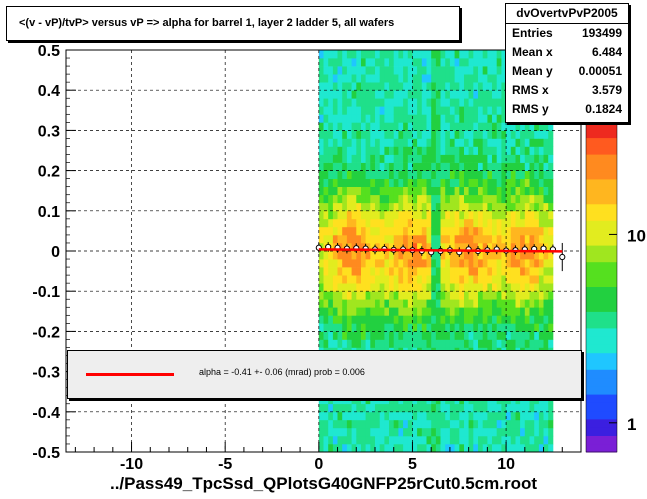 The width and height of the screenshot is (647, 499). What do you see at coordinates (46, 292) in the screenshot?
I see `y-tick-label: -0.1` at bounding box center [46, 292].